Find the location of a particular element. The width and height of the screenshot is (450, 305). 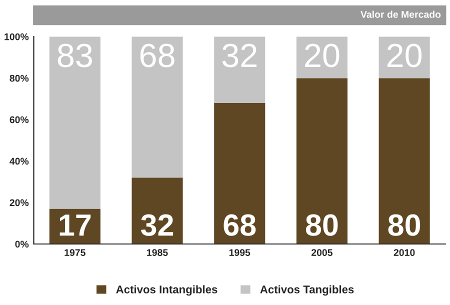

x-tick-label: 2005 is located at coordinates (322, 252).